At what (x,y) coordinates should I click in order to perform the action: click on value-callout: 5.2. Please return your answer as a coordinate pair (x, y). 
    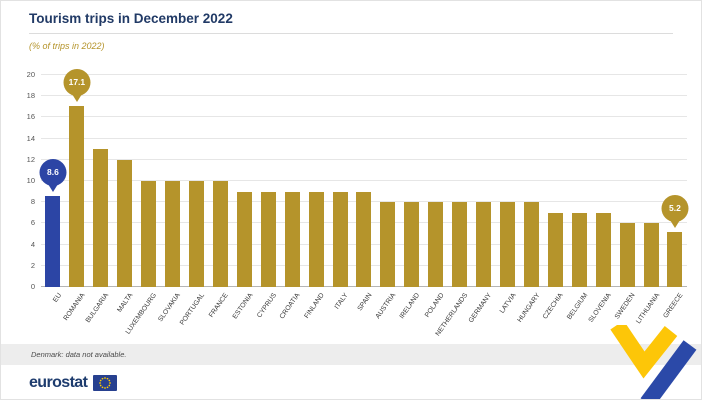
    Looking at the image, I should click on (675, 208).